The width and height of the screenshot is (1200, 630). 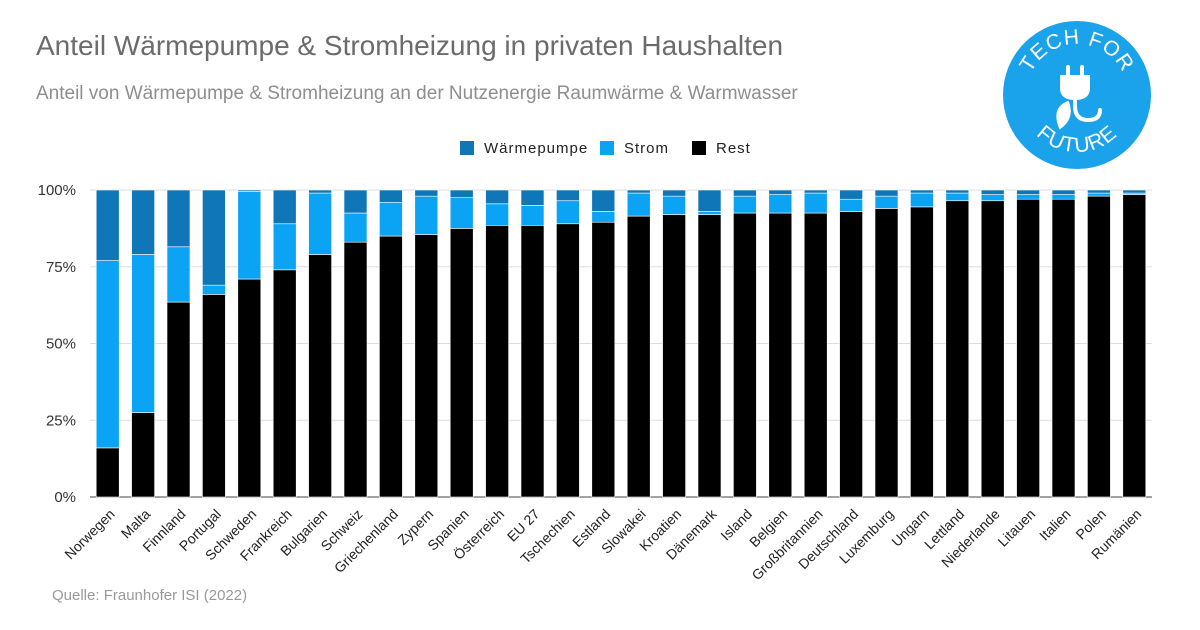 What do you see at coordinates (733, 148) in the screenshot?
I see `legend-label: Rest` at bounding box center [733, 148].